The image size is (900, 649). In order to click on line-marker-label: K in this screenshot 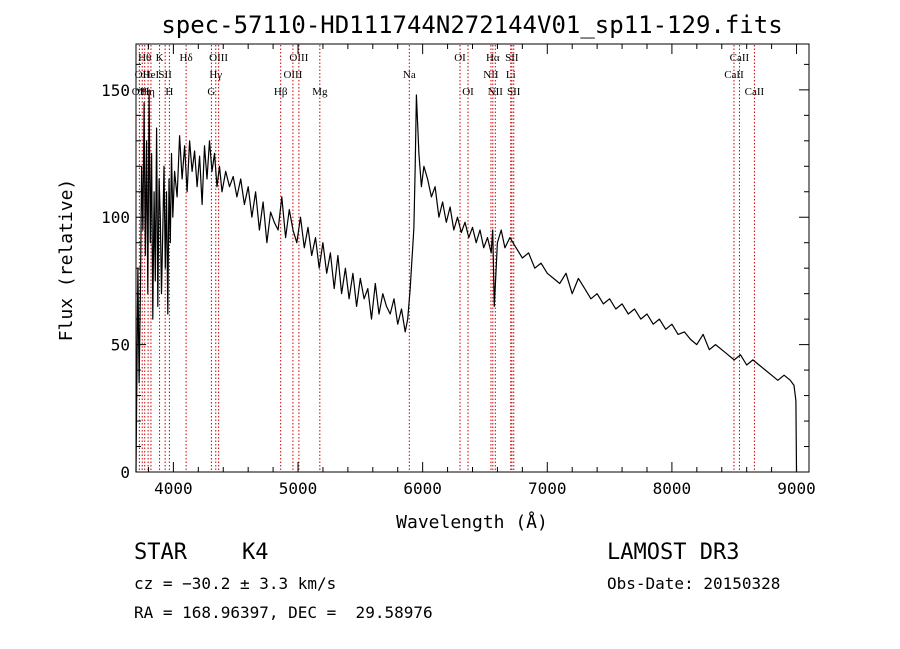, I will do `click(160, 58)`.